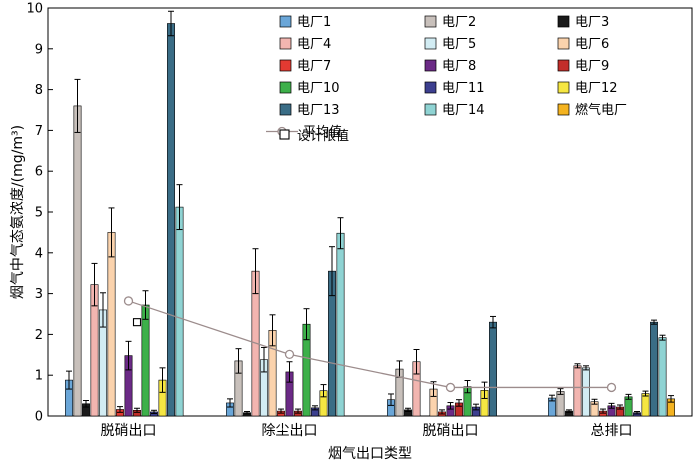  What do you see at coordinates (137, 322) in the screenshot?
I see `design-limit-marker` at bounding box center [137, 322].